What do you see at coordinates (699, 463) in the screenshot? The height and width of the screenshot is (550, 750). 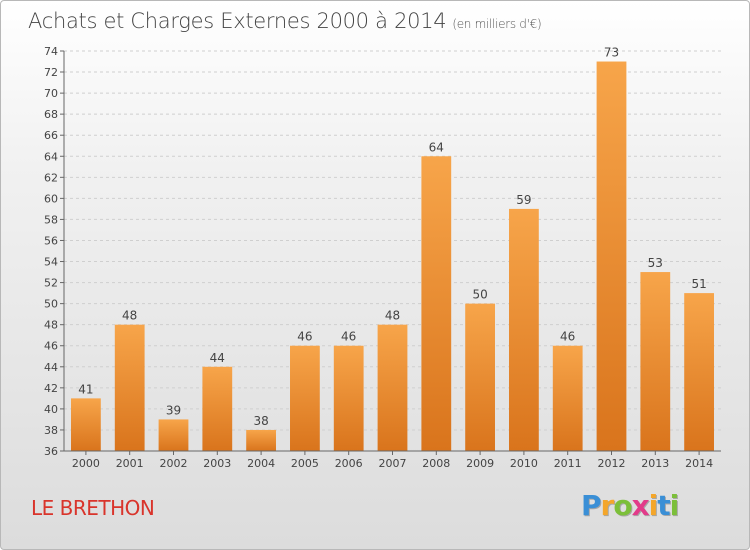 I see `x-tick-label: 2014` at bounding box center [699, 463].